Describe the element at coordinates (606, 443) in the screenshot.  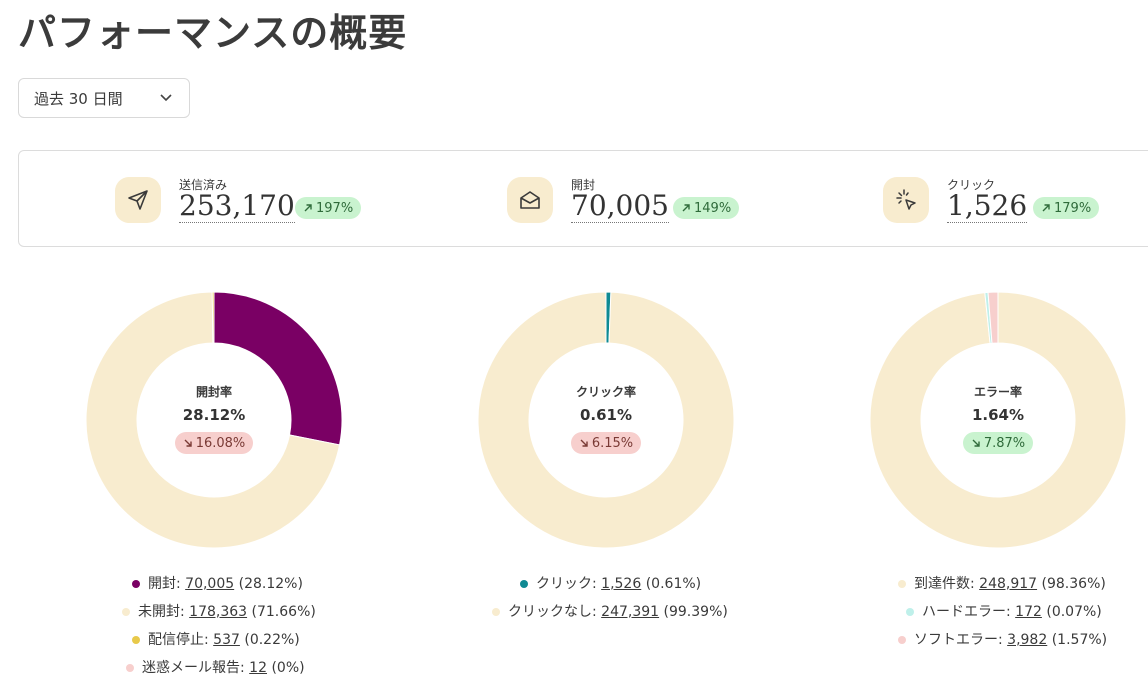
I see `click-rate-change-badge: 6.15%` at that location.